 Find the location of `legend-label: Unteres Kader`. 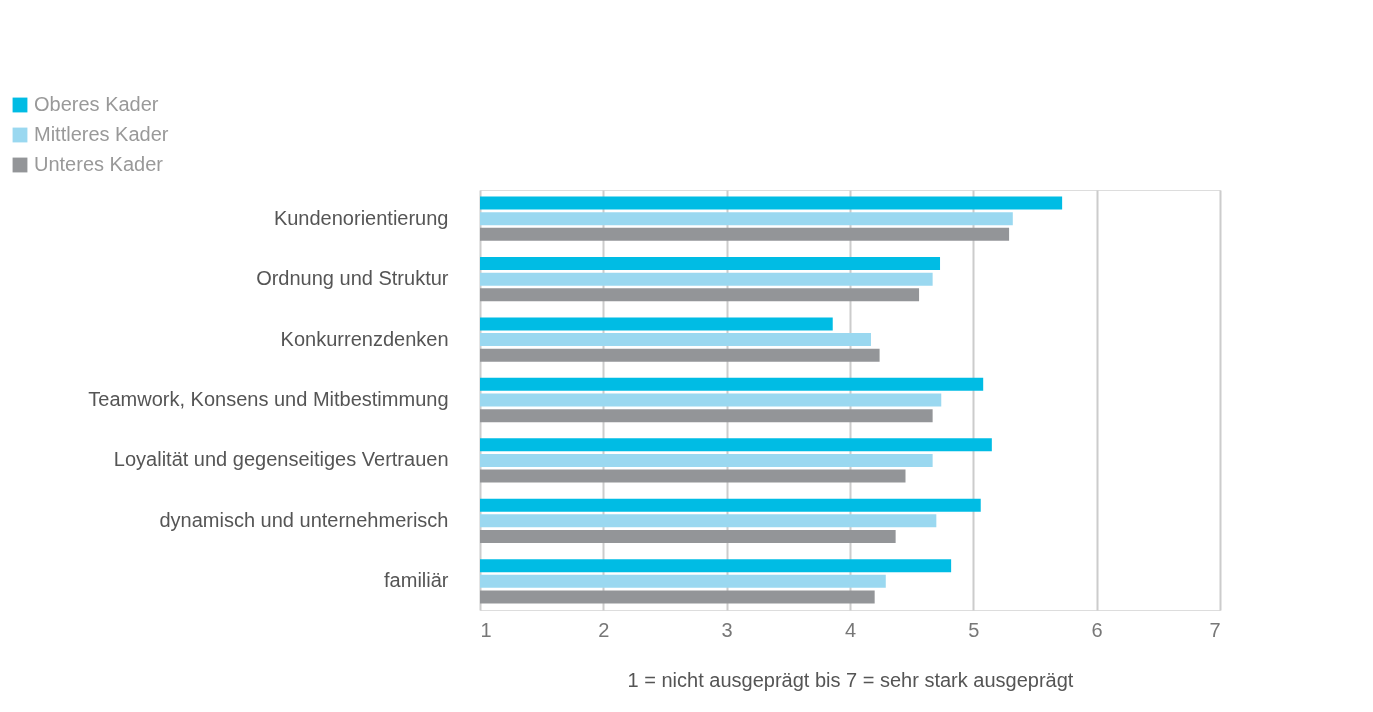

legend-label: Unteres Kader is located at coordinates (99, 164).